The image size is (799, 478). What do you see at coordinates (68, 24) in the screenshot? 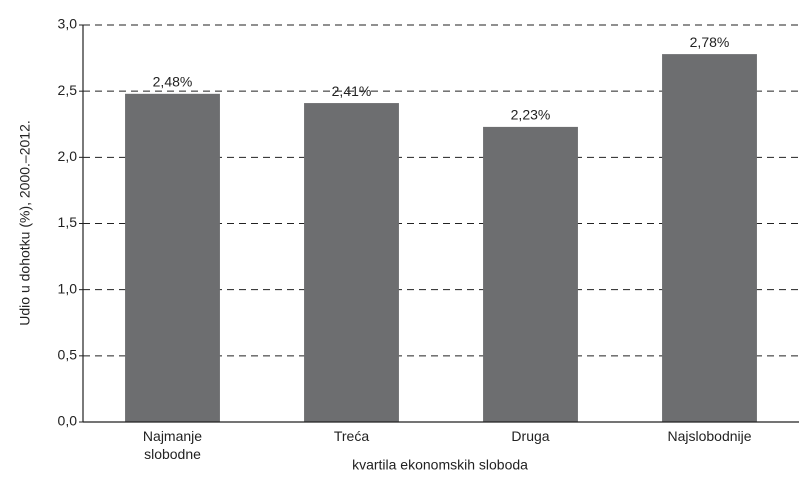
I see `y-tick-label: 3,0` at bounding box center [68, 24].